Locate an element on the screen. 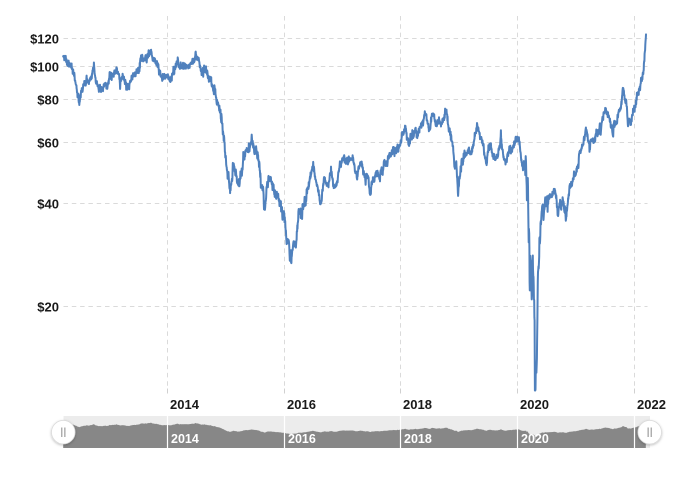  svg-text: $100 is located at coordinates (44, 66).